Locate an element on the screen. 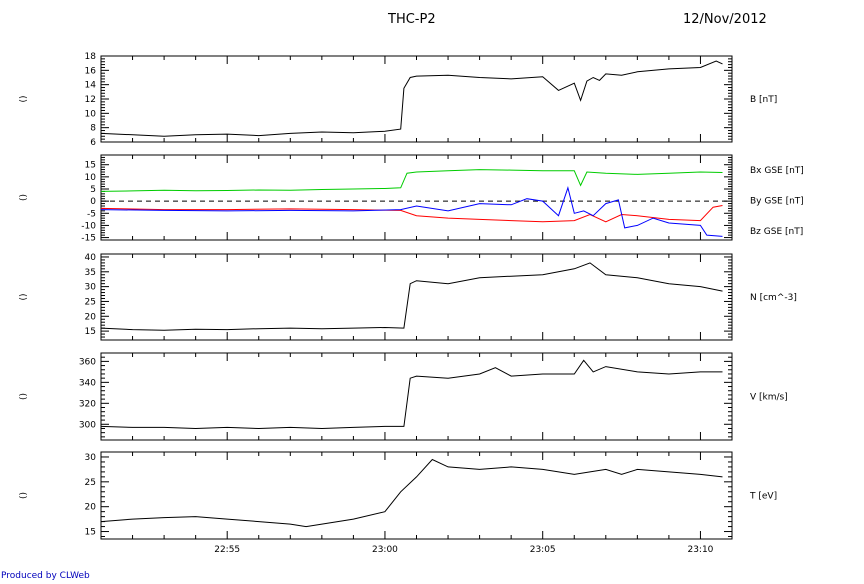 This screenshot has height=584, width=864. chart-date: 12/Nov/2012 is located at coordinates (725, 19).